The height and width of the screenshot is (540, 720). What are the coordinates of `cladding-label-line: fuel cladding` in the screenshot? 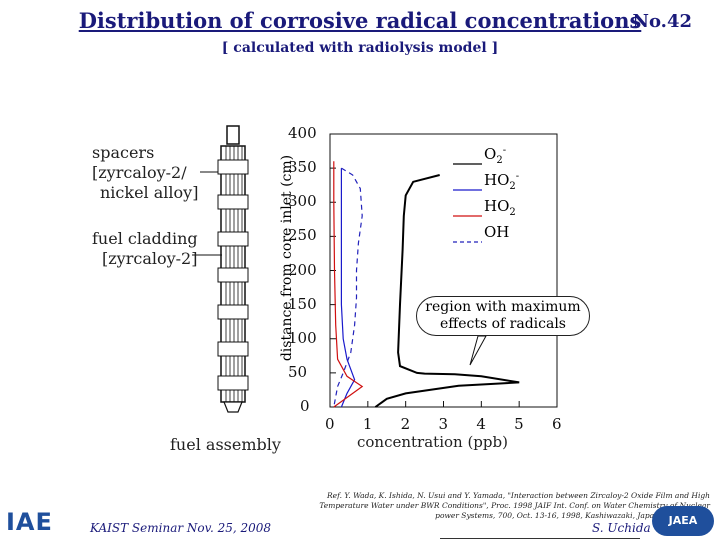 It's located at (145, 238).